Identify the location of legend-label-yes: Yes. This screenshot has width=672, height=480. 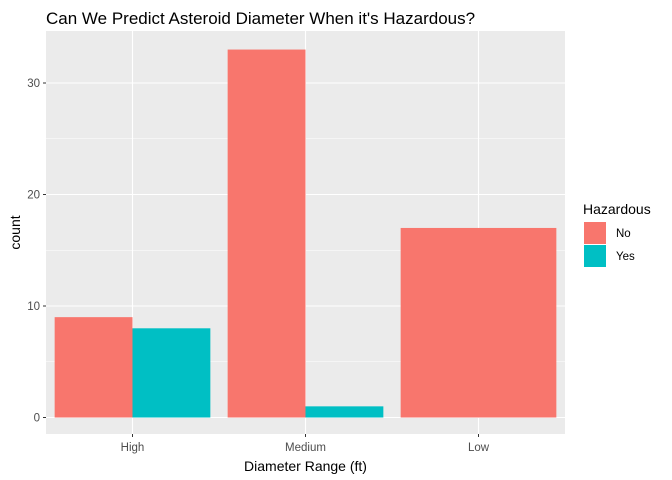
(625, 257).